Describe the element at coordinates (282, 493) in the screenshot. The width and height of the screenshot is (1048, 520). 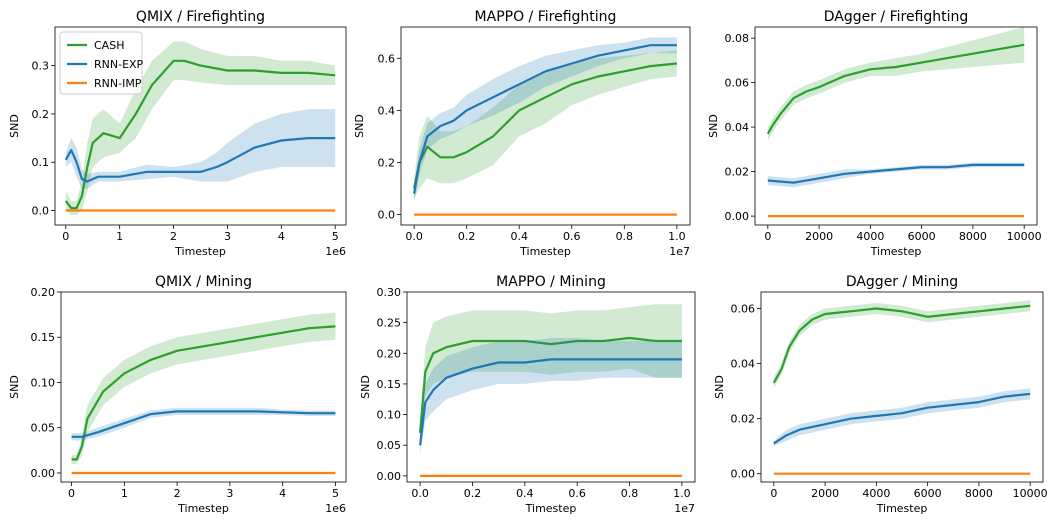
I see `x-tick-label: 4` at that location.